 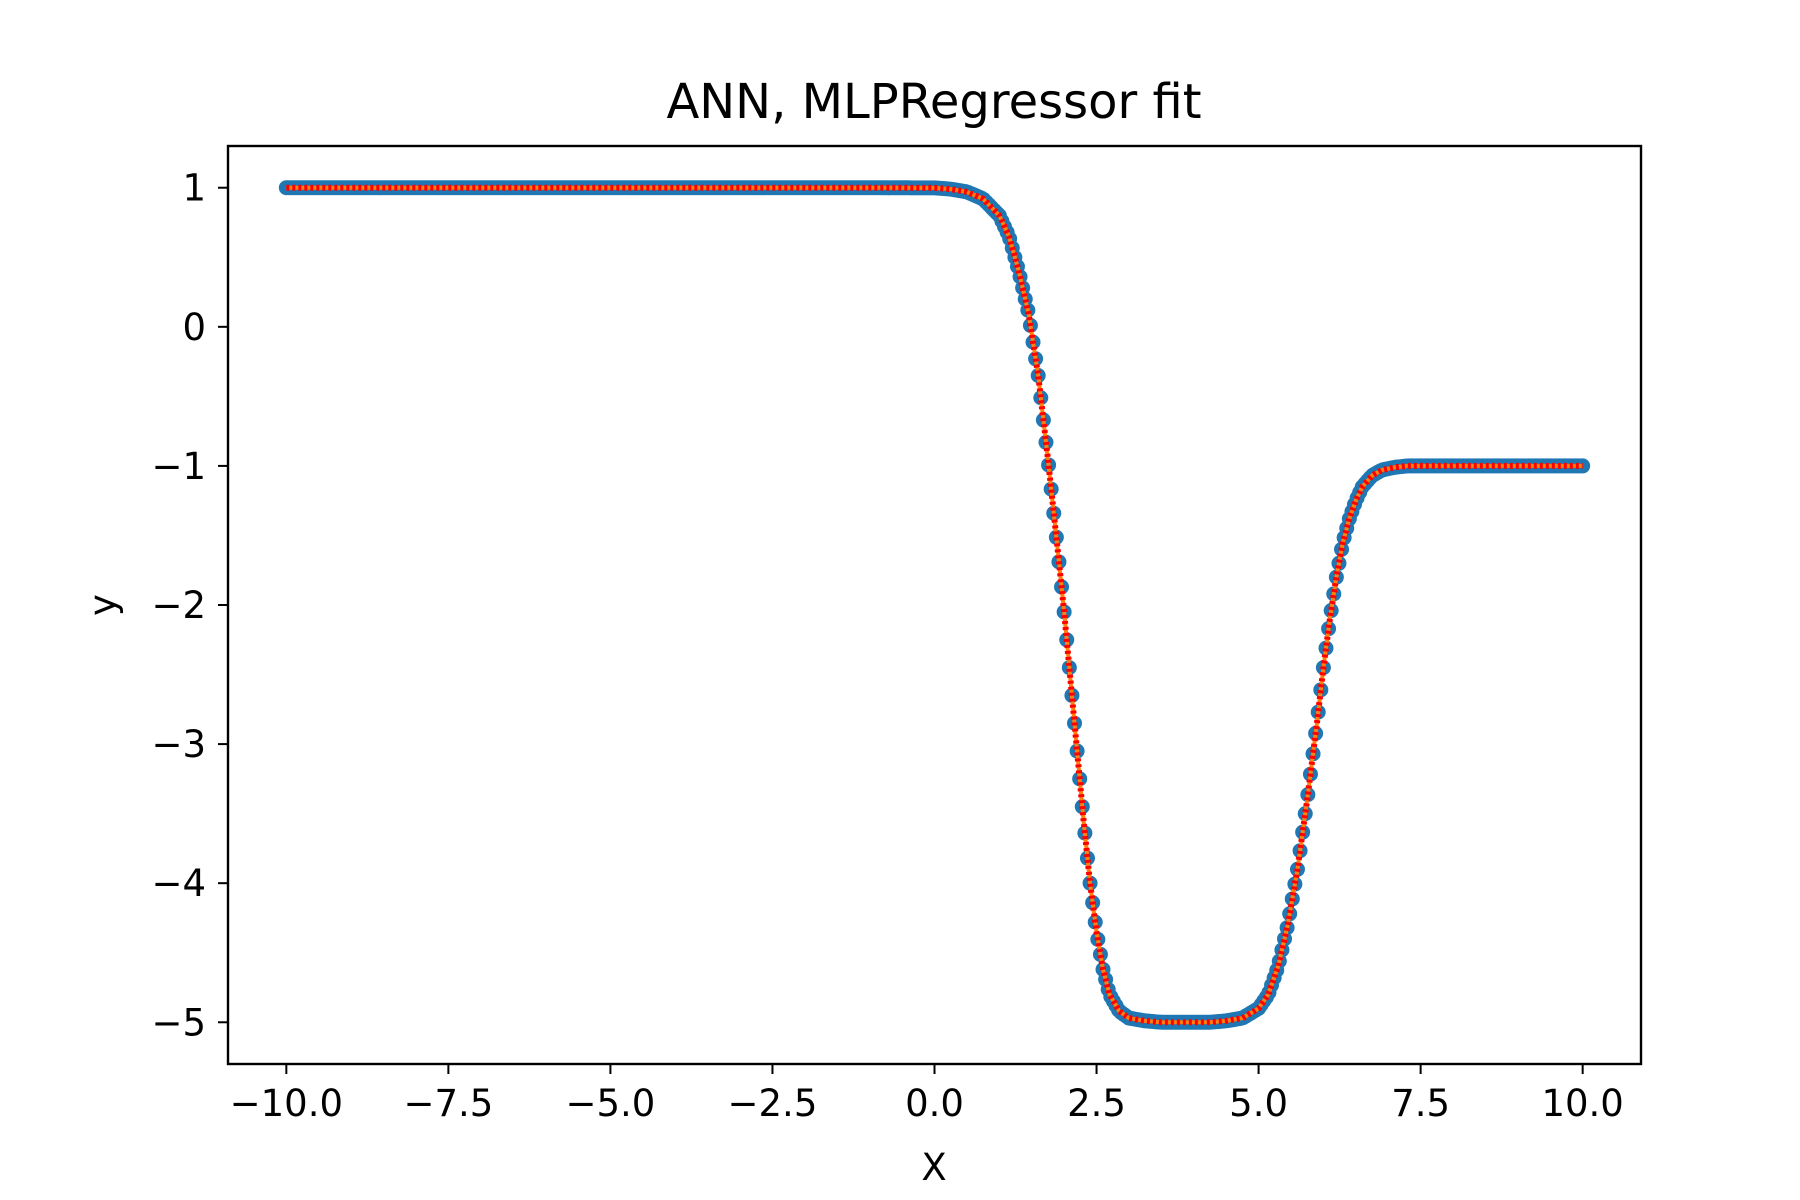 I want to click on x-tick-label: 2.5, so click(x=1096, y=1103).